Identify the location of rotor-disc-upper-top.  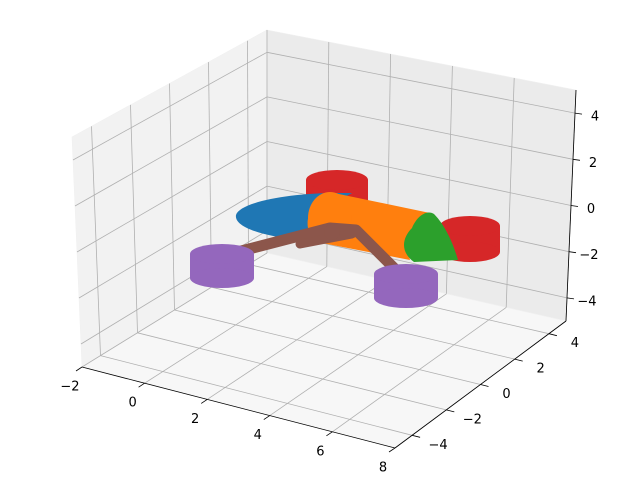
(337, 180).